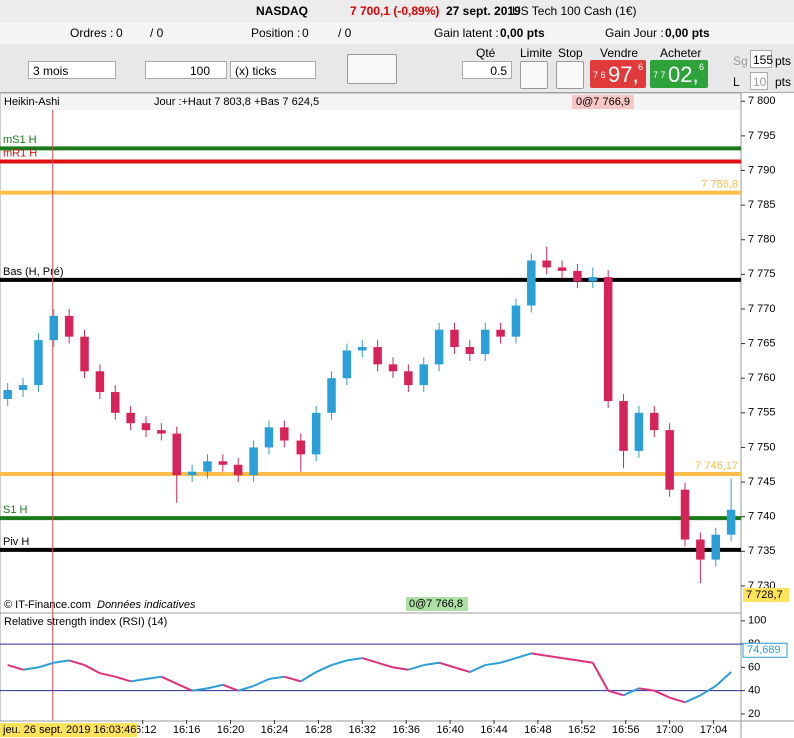 The image size is (794, 738). Describe the element at coordinates (72, 70) in the screenshot. I see `period-select: 3 mois` at that location.